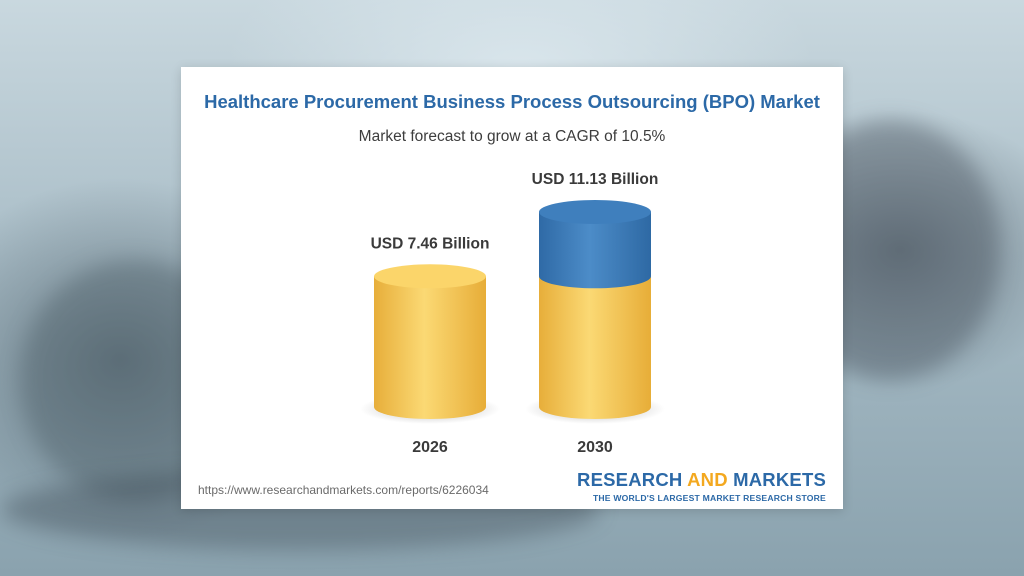  What do you see at coordinates (430, 276) in the screenshot?
I see `bar-2026-top` at bounding box center [430, 276].